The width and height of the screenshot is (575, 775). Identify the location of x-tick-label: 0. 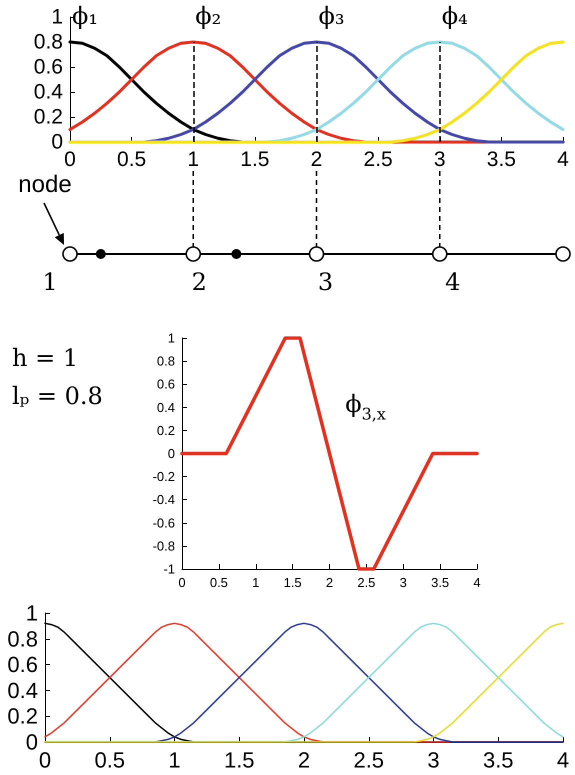
(182, 582).